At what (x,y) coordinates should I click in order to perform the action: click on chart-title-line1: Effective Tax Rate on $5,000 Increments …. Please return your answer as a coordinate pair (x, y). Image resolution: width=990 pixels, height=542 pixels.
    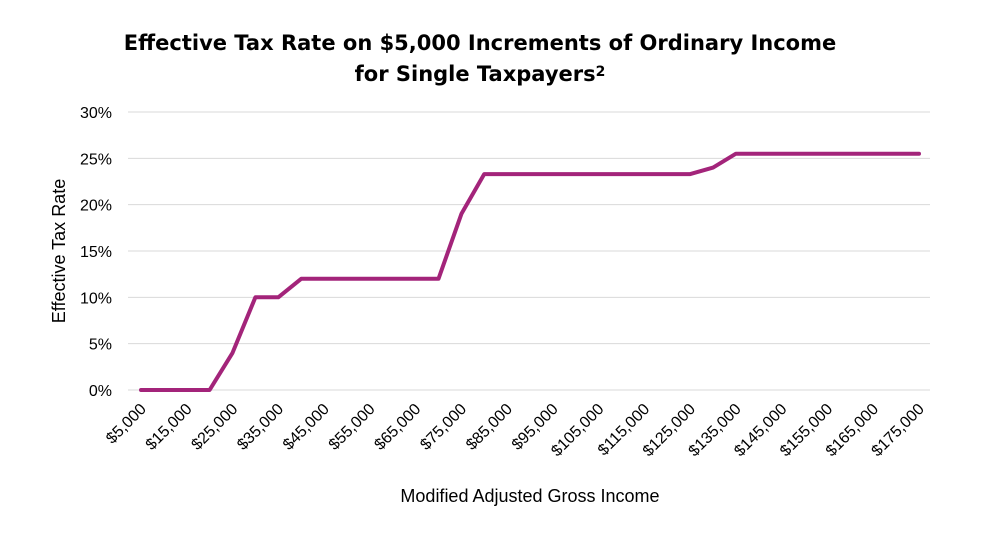
    Looking at the image, I should click on (480, 43).